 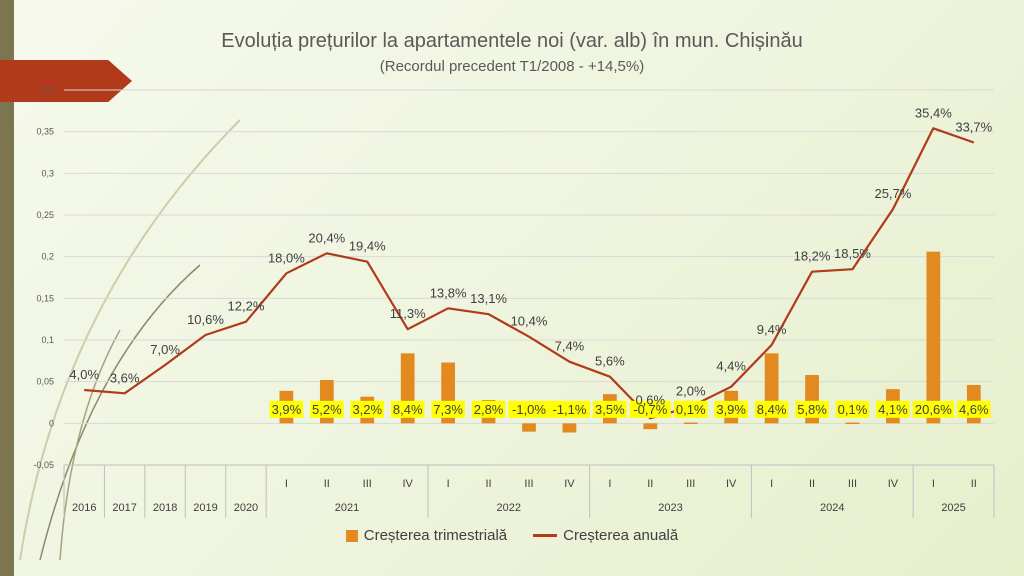 I want to click on bar-data-label: 5,2%, so click(x=327, y=409).